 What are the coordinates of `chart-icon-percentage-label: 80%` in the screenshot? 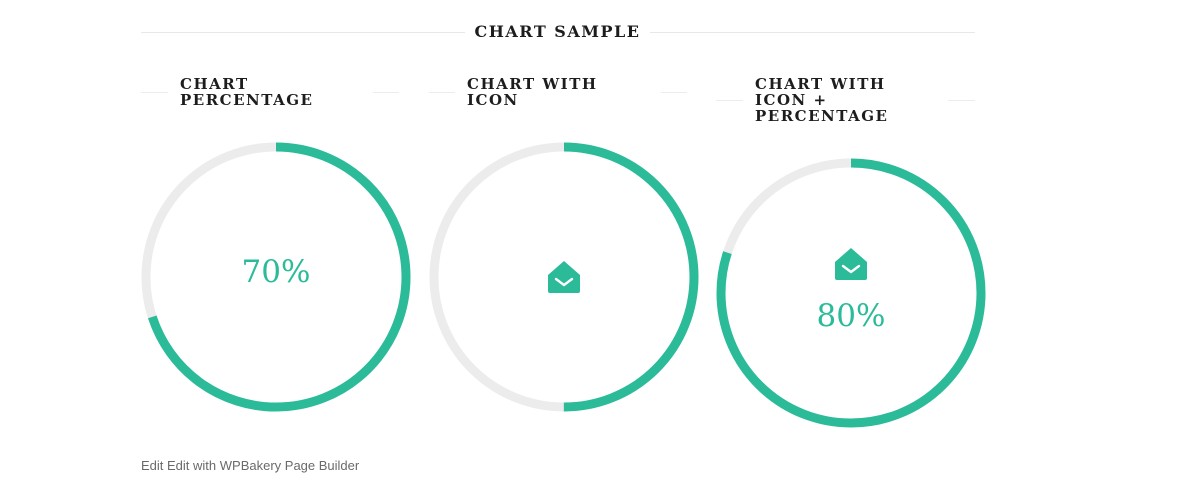 It's located at (851, 316).